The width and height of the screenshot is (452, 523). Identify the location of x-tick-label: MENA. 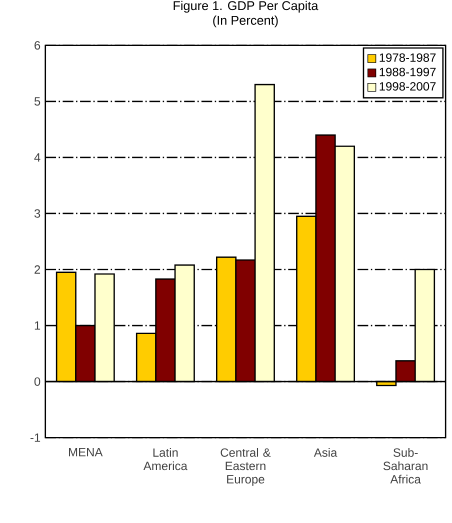
(85, 452).